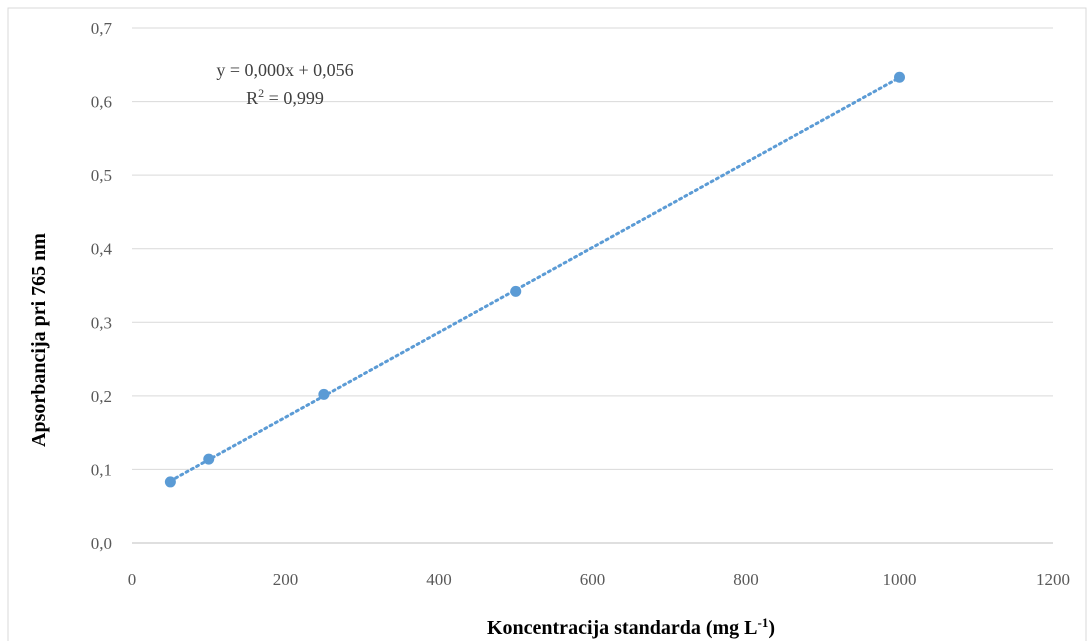  Describe the element at coordinates (101, 543) in the screenshot. I see `y-tick-label: 0,0` at that location.